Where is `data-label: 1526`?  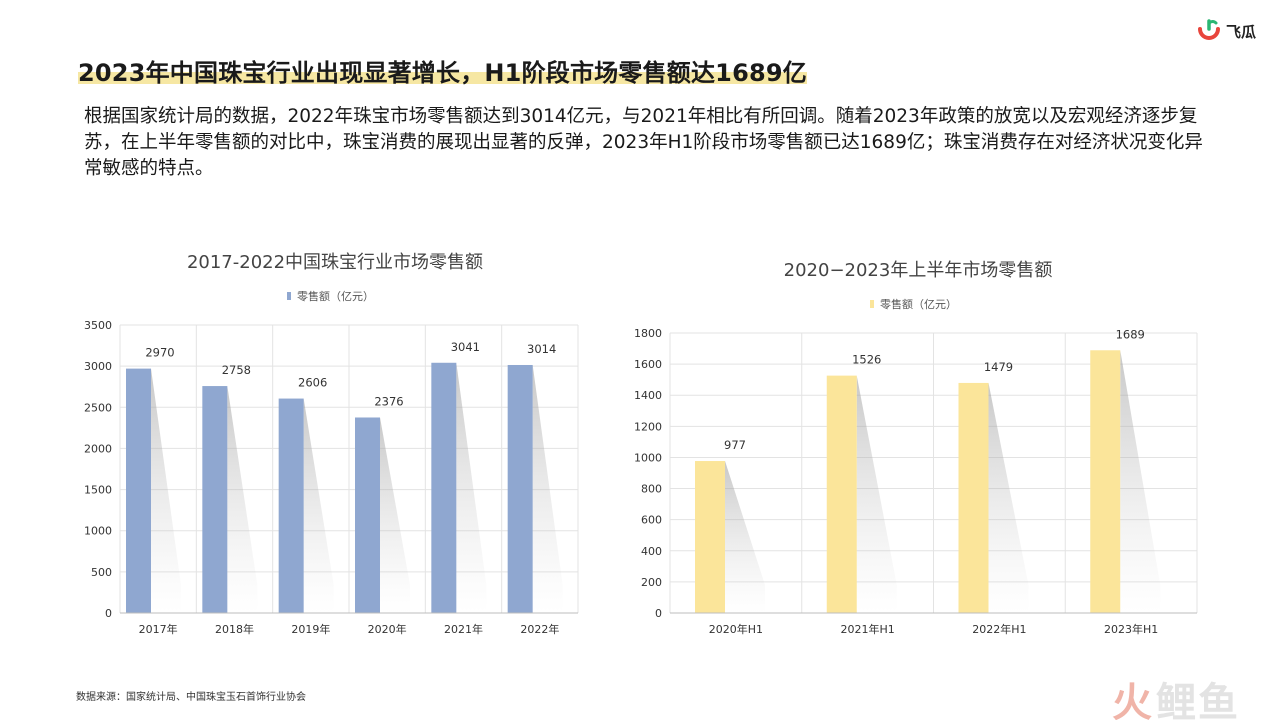 data-label: 1526 is located at coordinates (866, 360).